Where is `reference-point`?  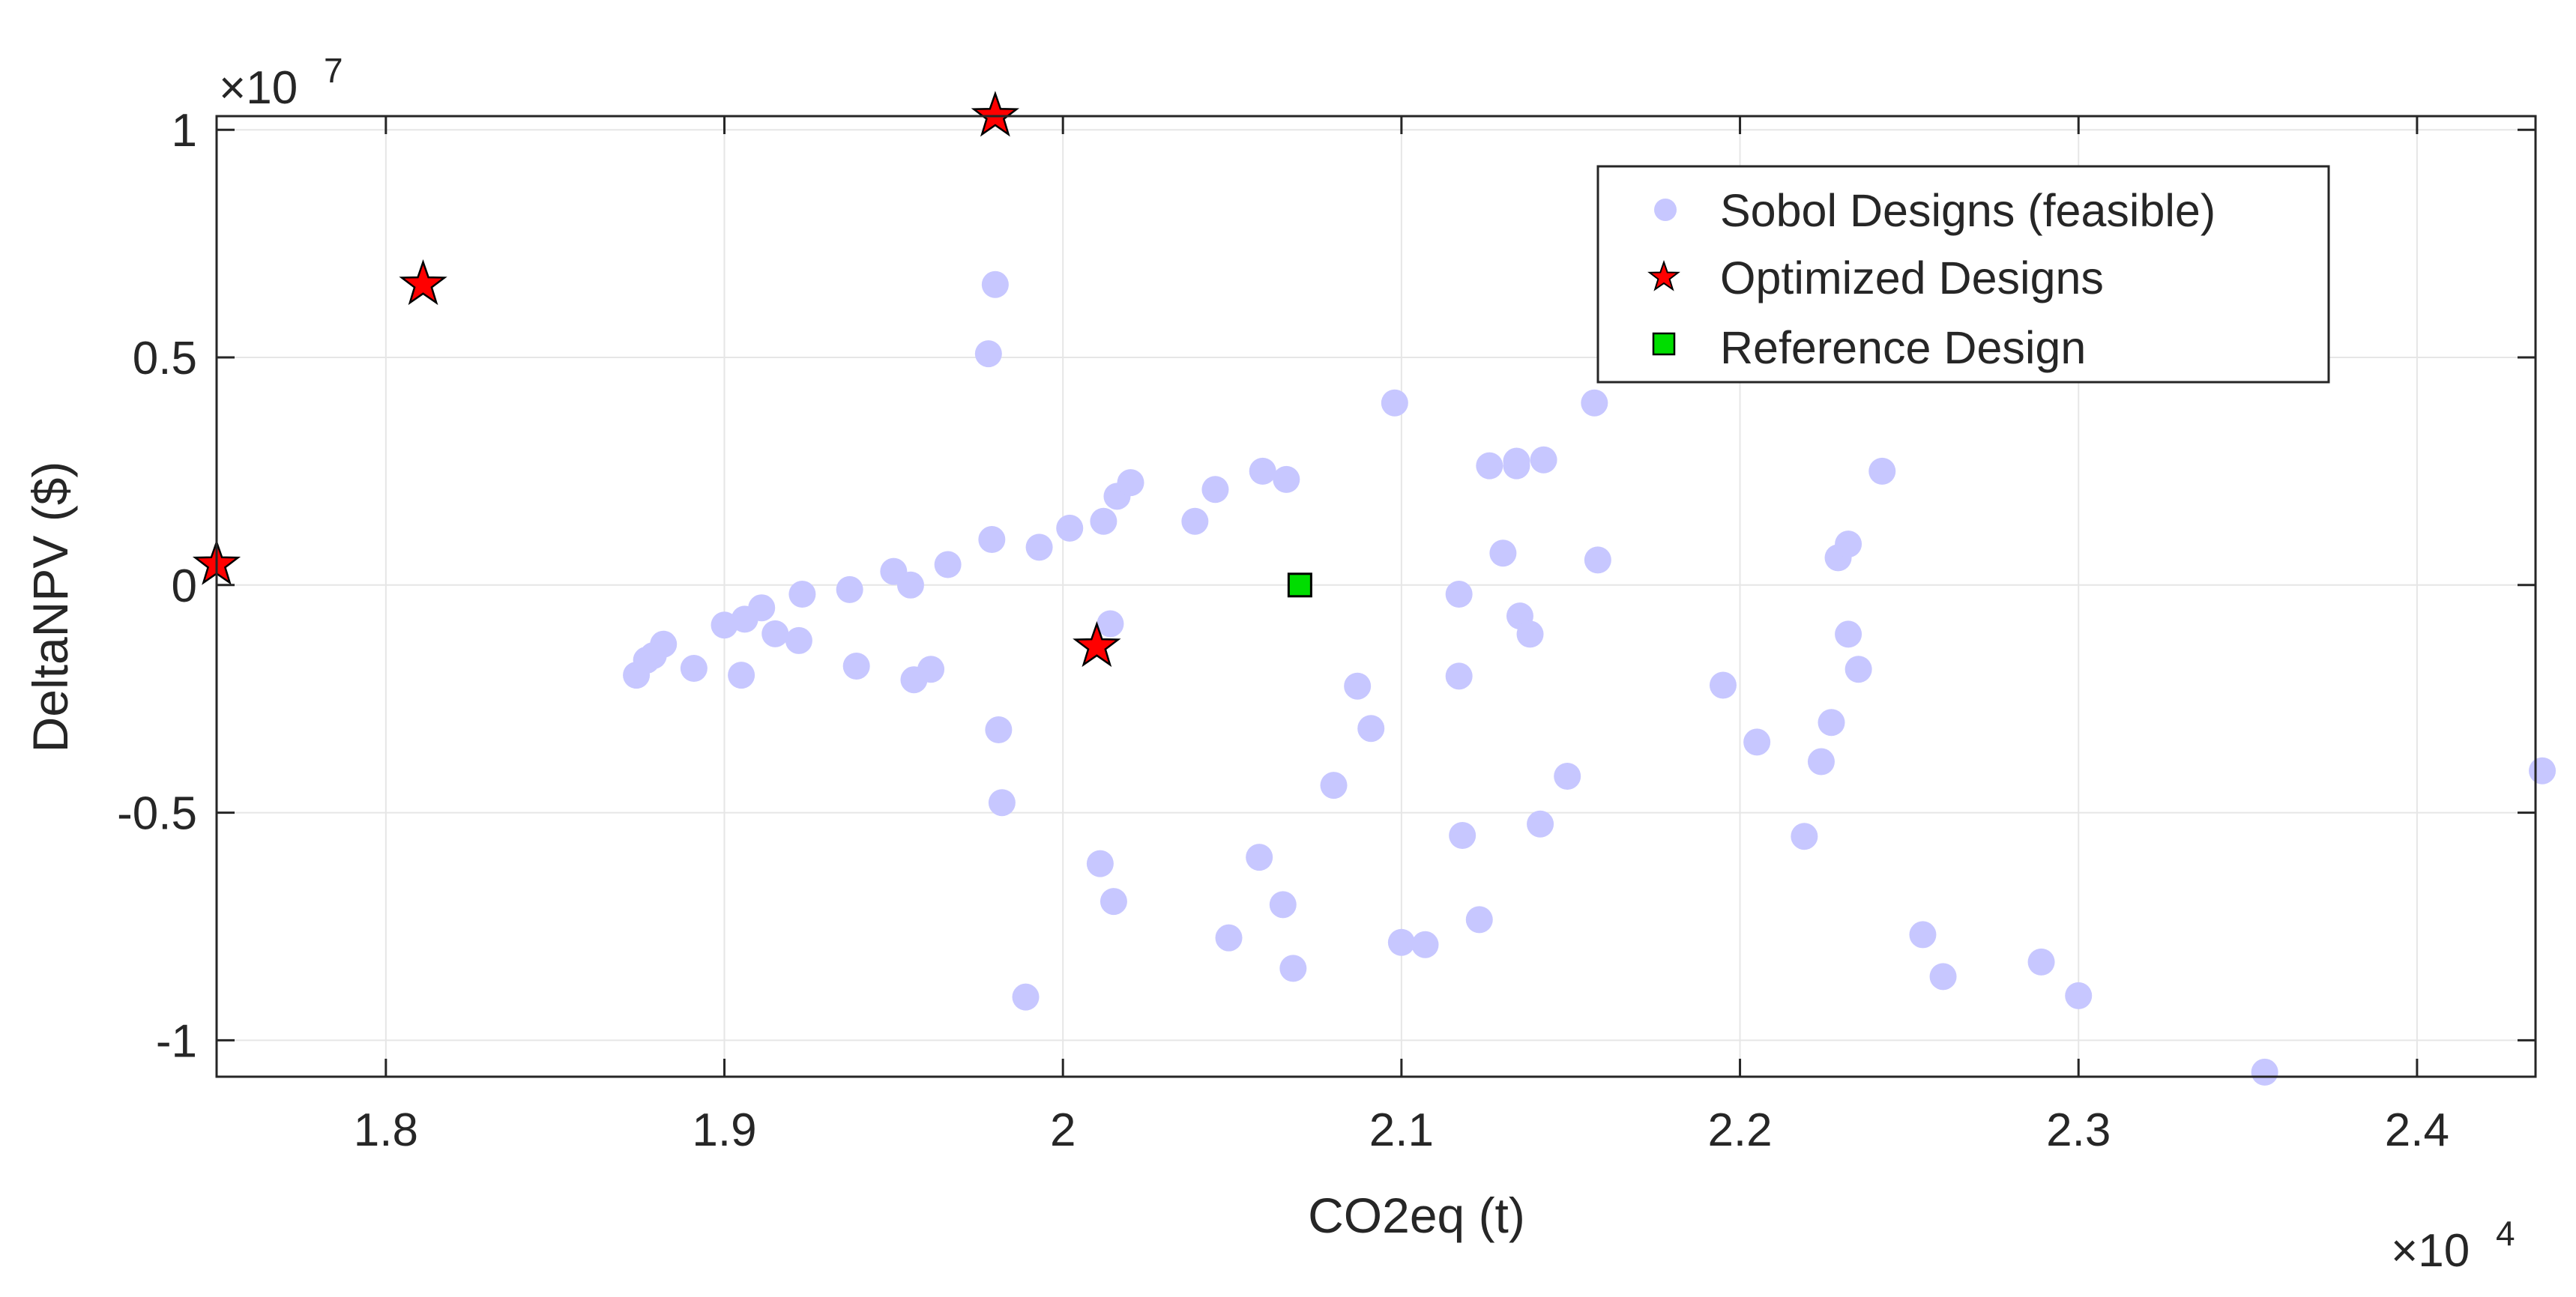
reference-point is located at coordinates (1300, 585).